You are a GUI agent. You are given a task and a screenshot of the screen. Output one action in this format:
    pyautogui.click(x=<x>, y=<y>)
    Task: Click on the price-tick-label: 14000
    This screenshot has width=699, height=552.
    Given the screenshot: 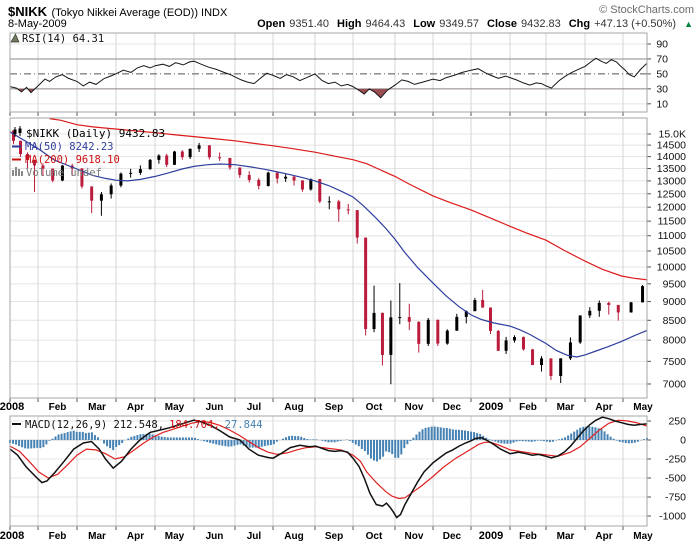 What is the action you would take?
    pyautogui.click(x=671, y=157)
    